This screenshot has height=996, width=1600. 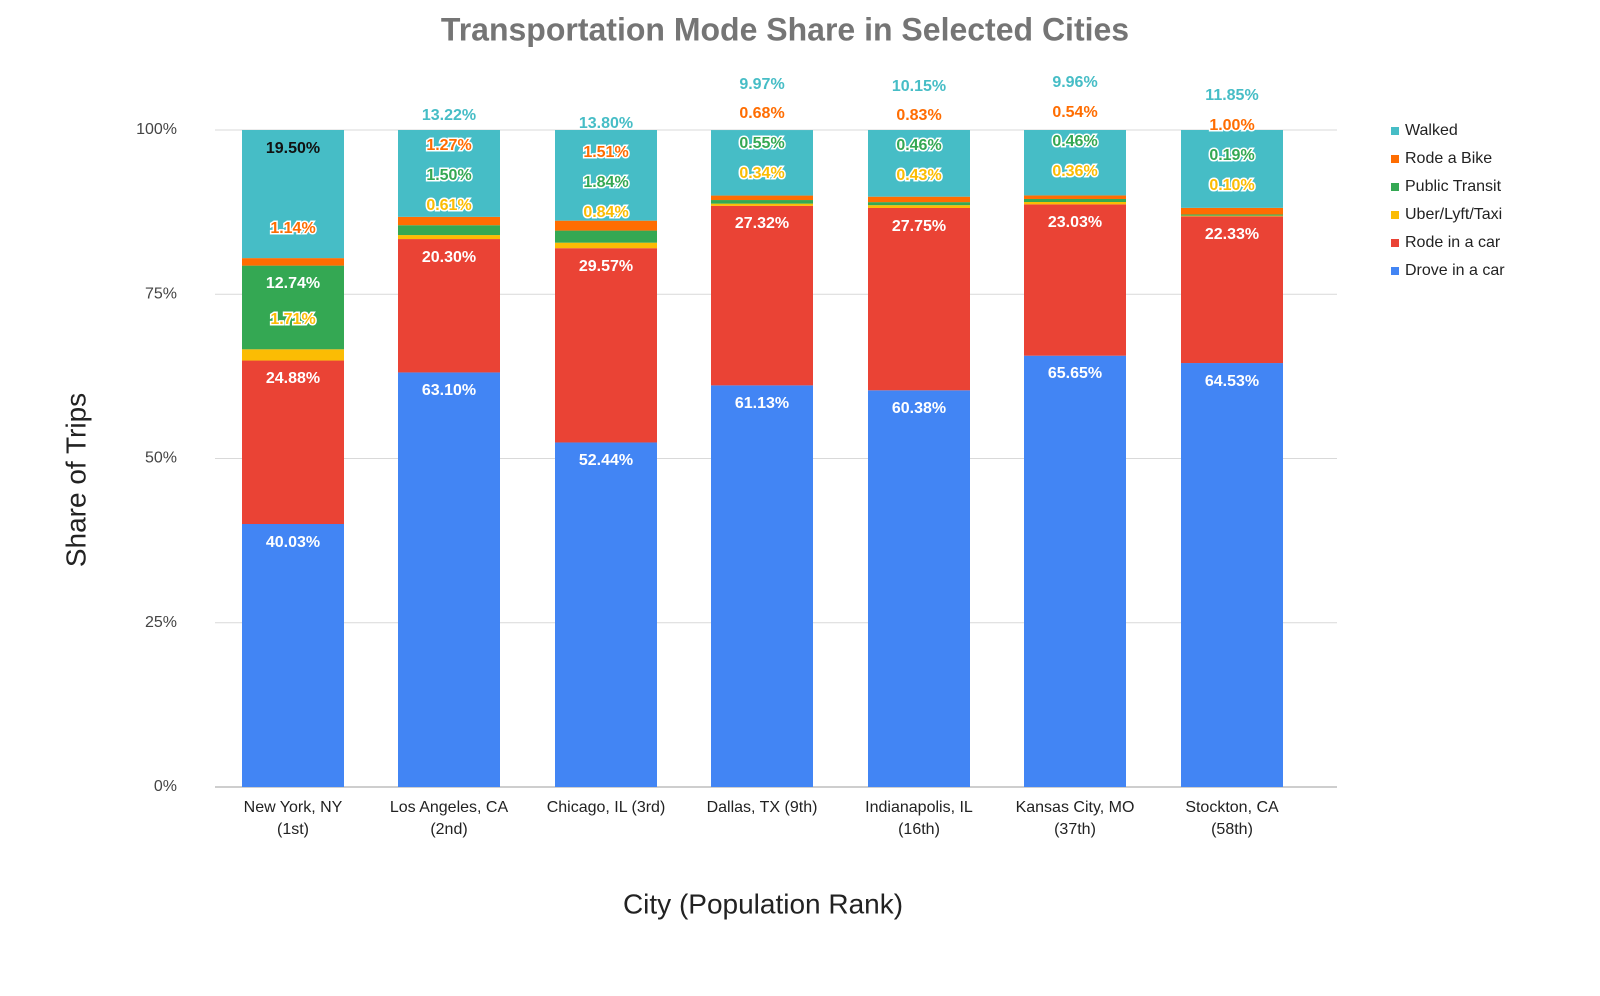 What do you see at coordinates (761, 143) in the screenshot?
I see `data-label: 0.55%` at bounding box center [761, 143].